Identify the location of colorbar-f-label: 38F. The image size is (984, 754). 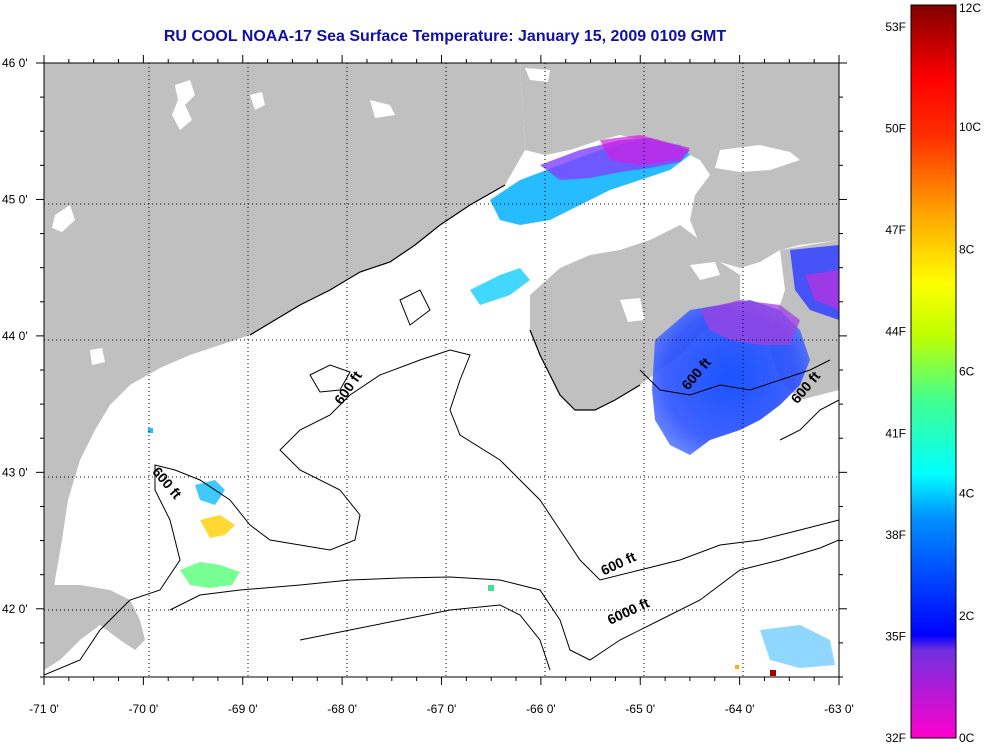
(895, 535).